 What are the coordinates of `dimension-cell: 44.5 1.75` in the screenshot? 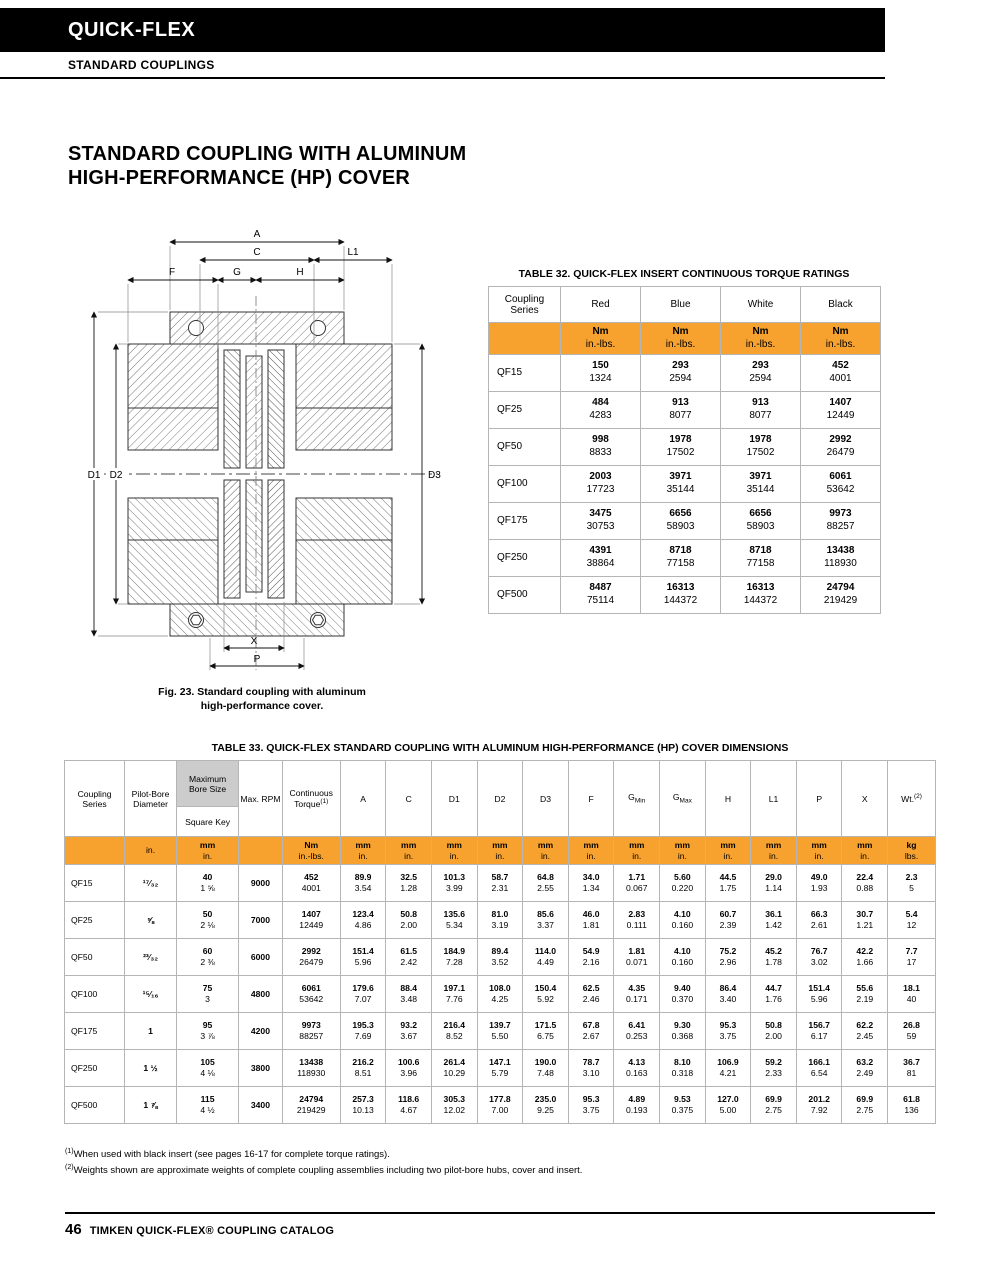 It's located at (728, 883).